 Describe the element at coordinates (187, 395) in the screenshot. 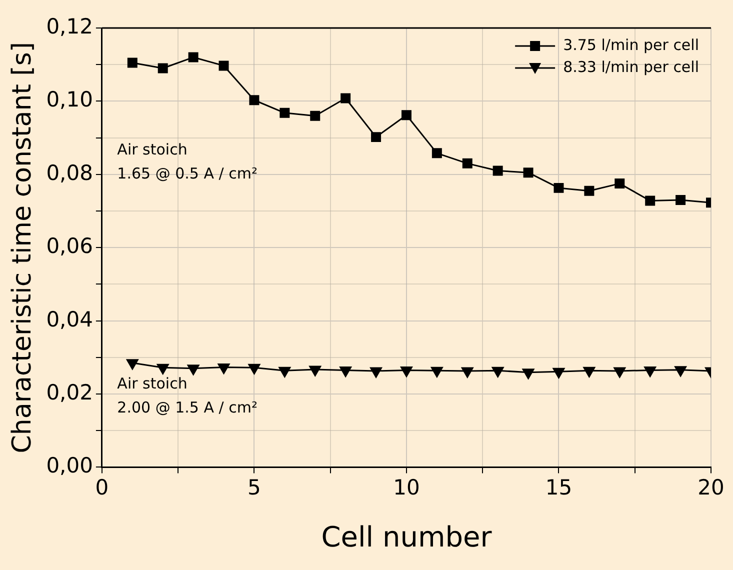

I see `annotation: Air stoich 2.00 @ 1.5 A / cm²` at that location.